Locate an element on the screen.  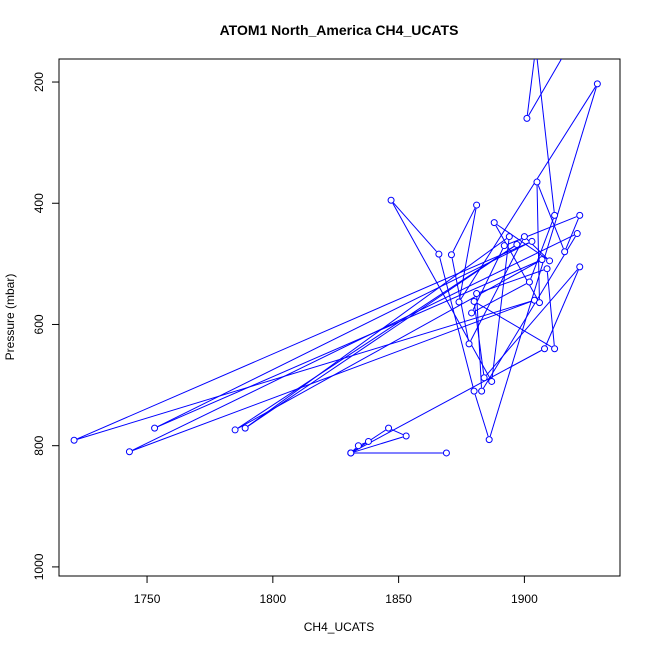
y-tick-label: 400 is located at coordinates (39, 203).